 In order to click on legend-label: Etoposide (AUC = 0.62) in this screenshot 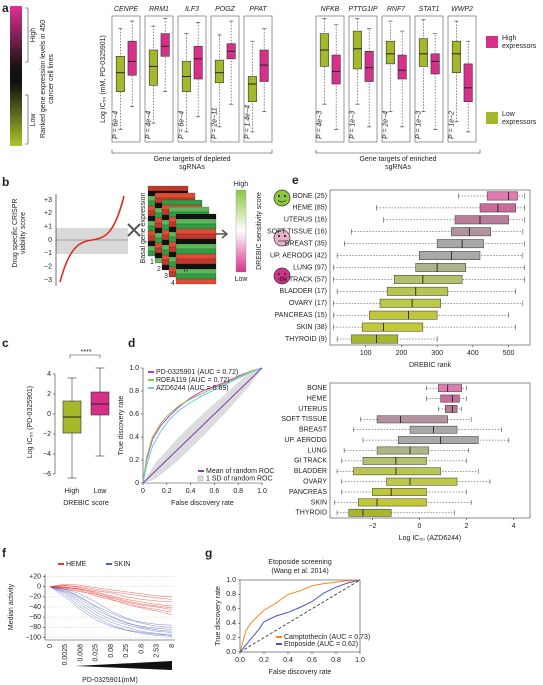, I will do `click(321, 644)`.